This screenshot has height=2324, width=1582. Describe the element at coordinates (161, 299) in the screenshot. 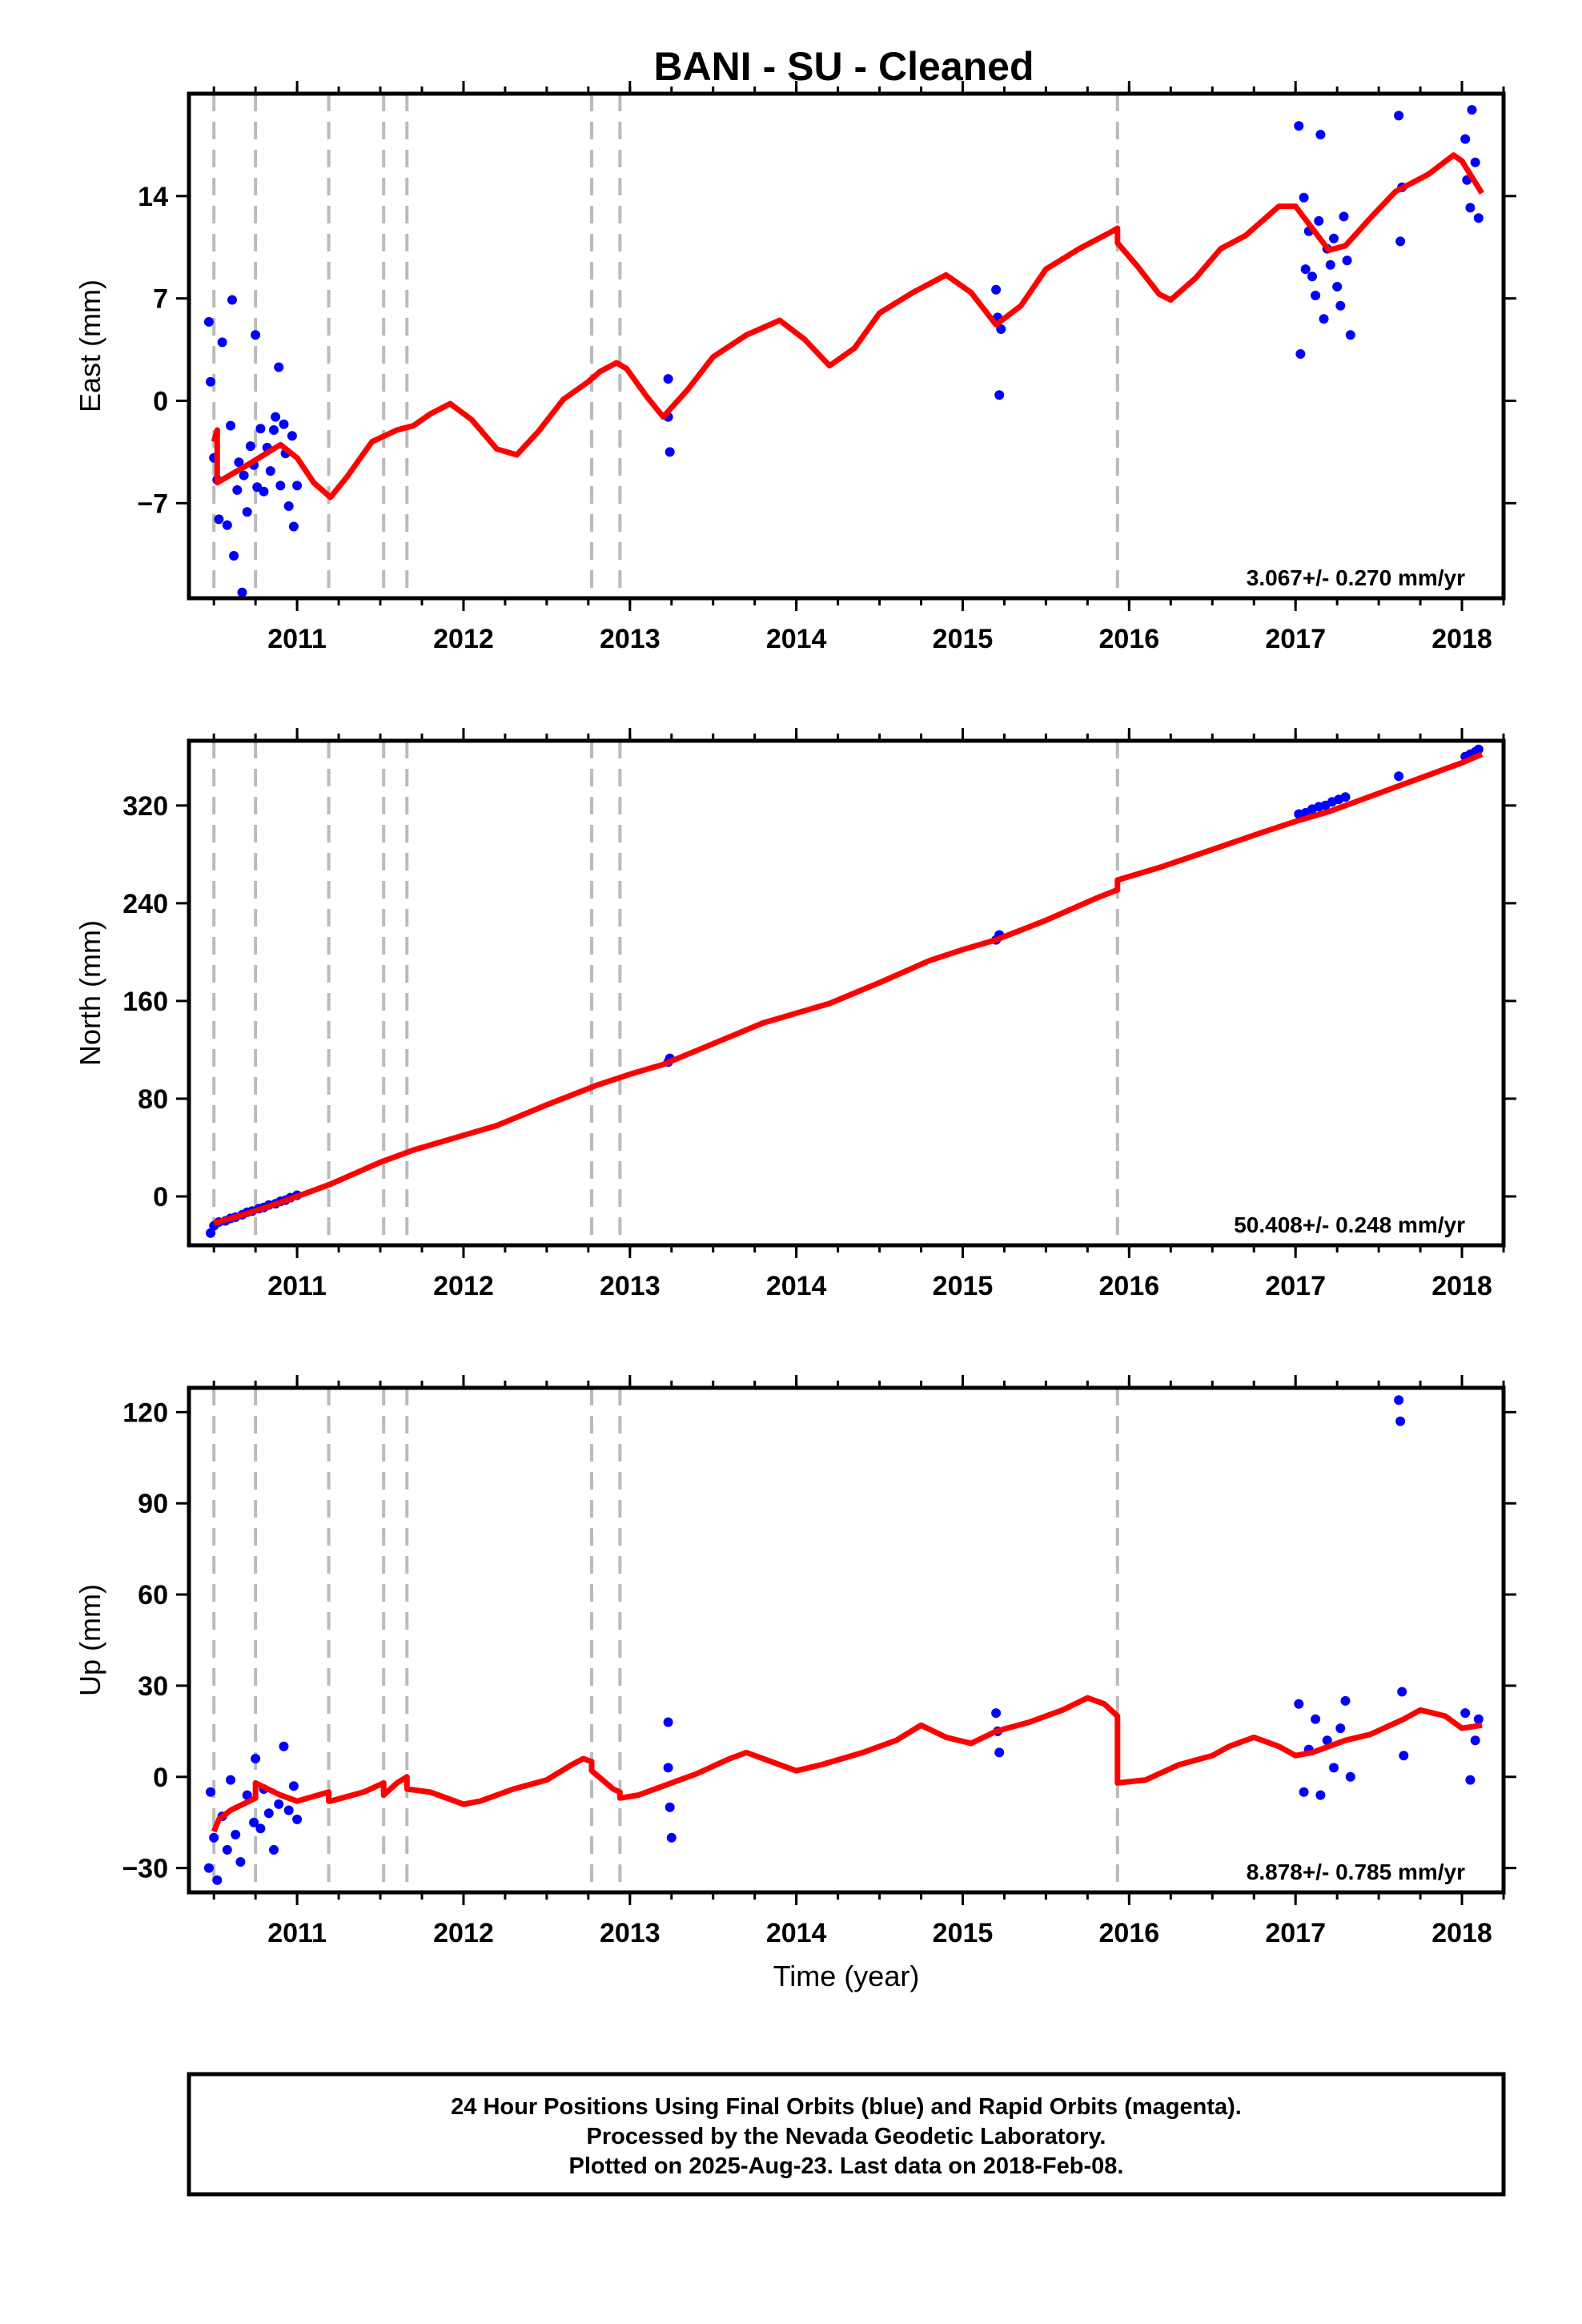

I see `y-tick-label: 7` at that location.